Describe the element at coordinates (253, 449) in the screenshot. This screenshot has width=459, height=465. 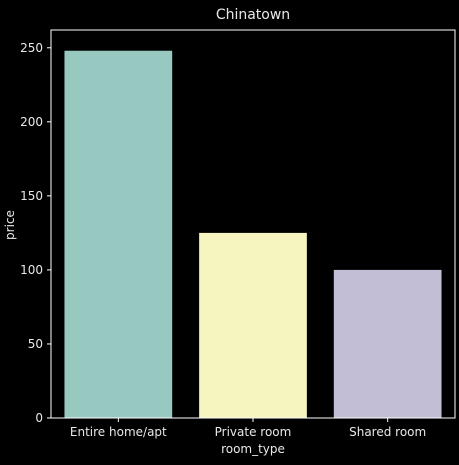
I see `x-axis-label: room_type` at that location.